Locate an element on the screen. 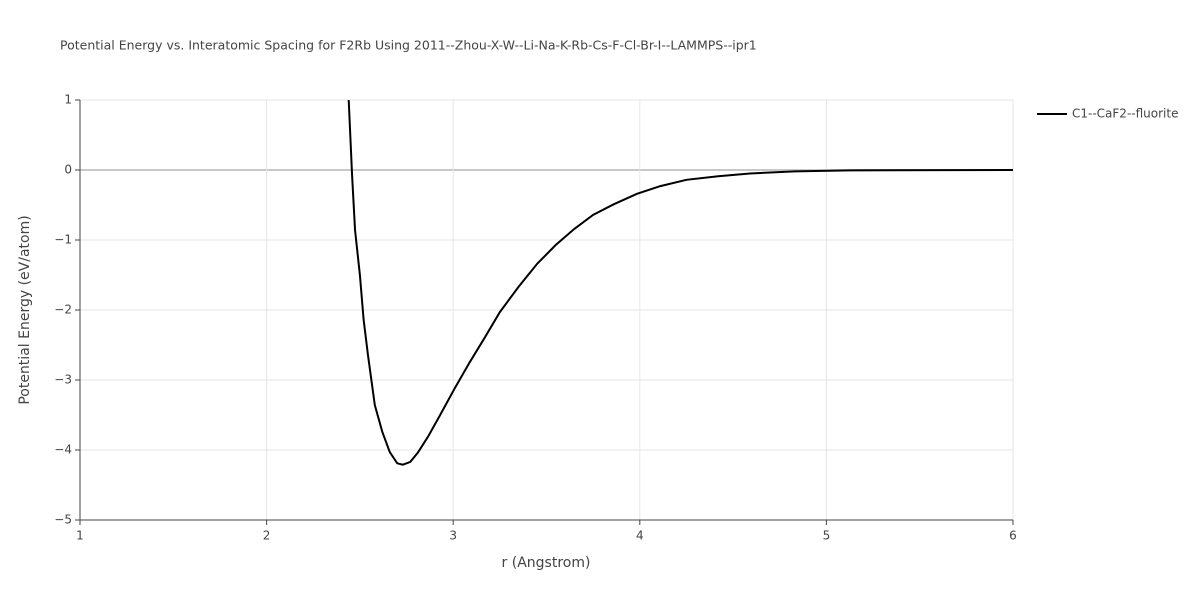  x-tick-label: 4 is located at coordinates (640, 536).